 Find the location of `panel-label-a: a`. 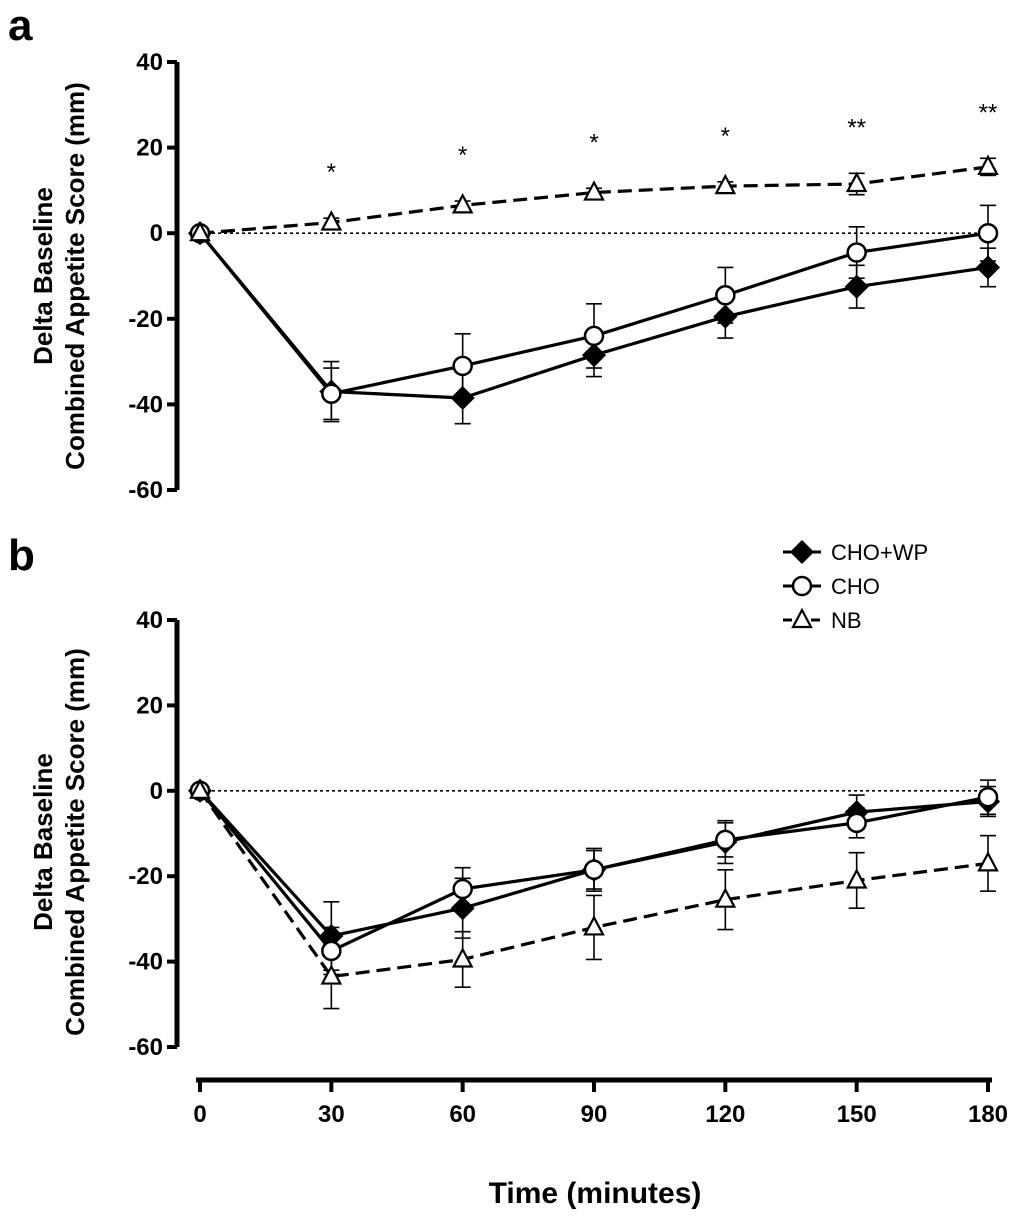

panel-label-a: a is located at coordinates (20, 25).